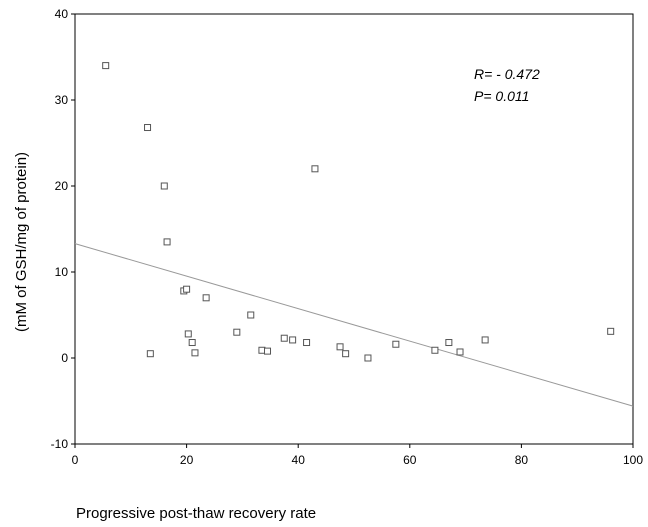 The height and width of the screenshot is (527, 648). Describe the element at coordinates (75, 460) in the screenshot. I see `x-tick-label: 0` at that location.